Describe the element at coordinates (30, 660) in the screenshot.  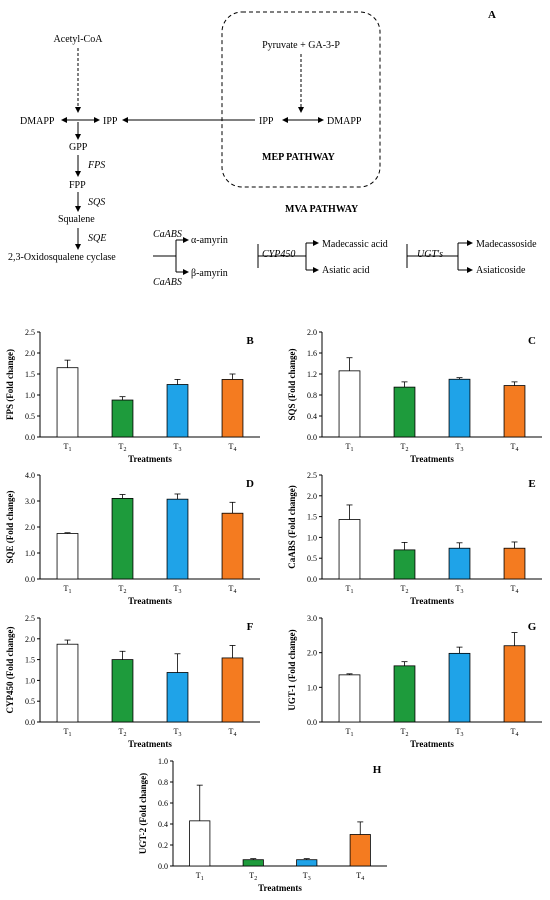
I see `y-tick-label: 1.5` at that location.